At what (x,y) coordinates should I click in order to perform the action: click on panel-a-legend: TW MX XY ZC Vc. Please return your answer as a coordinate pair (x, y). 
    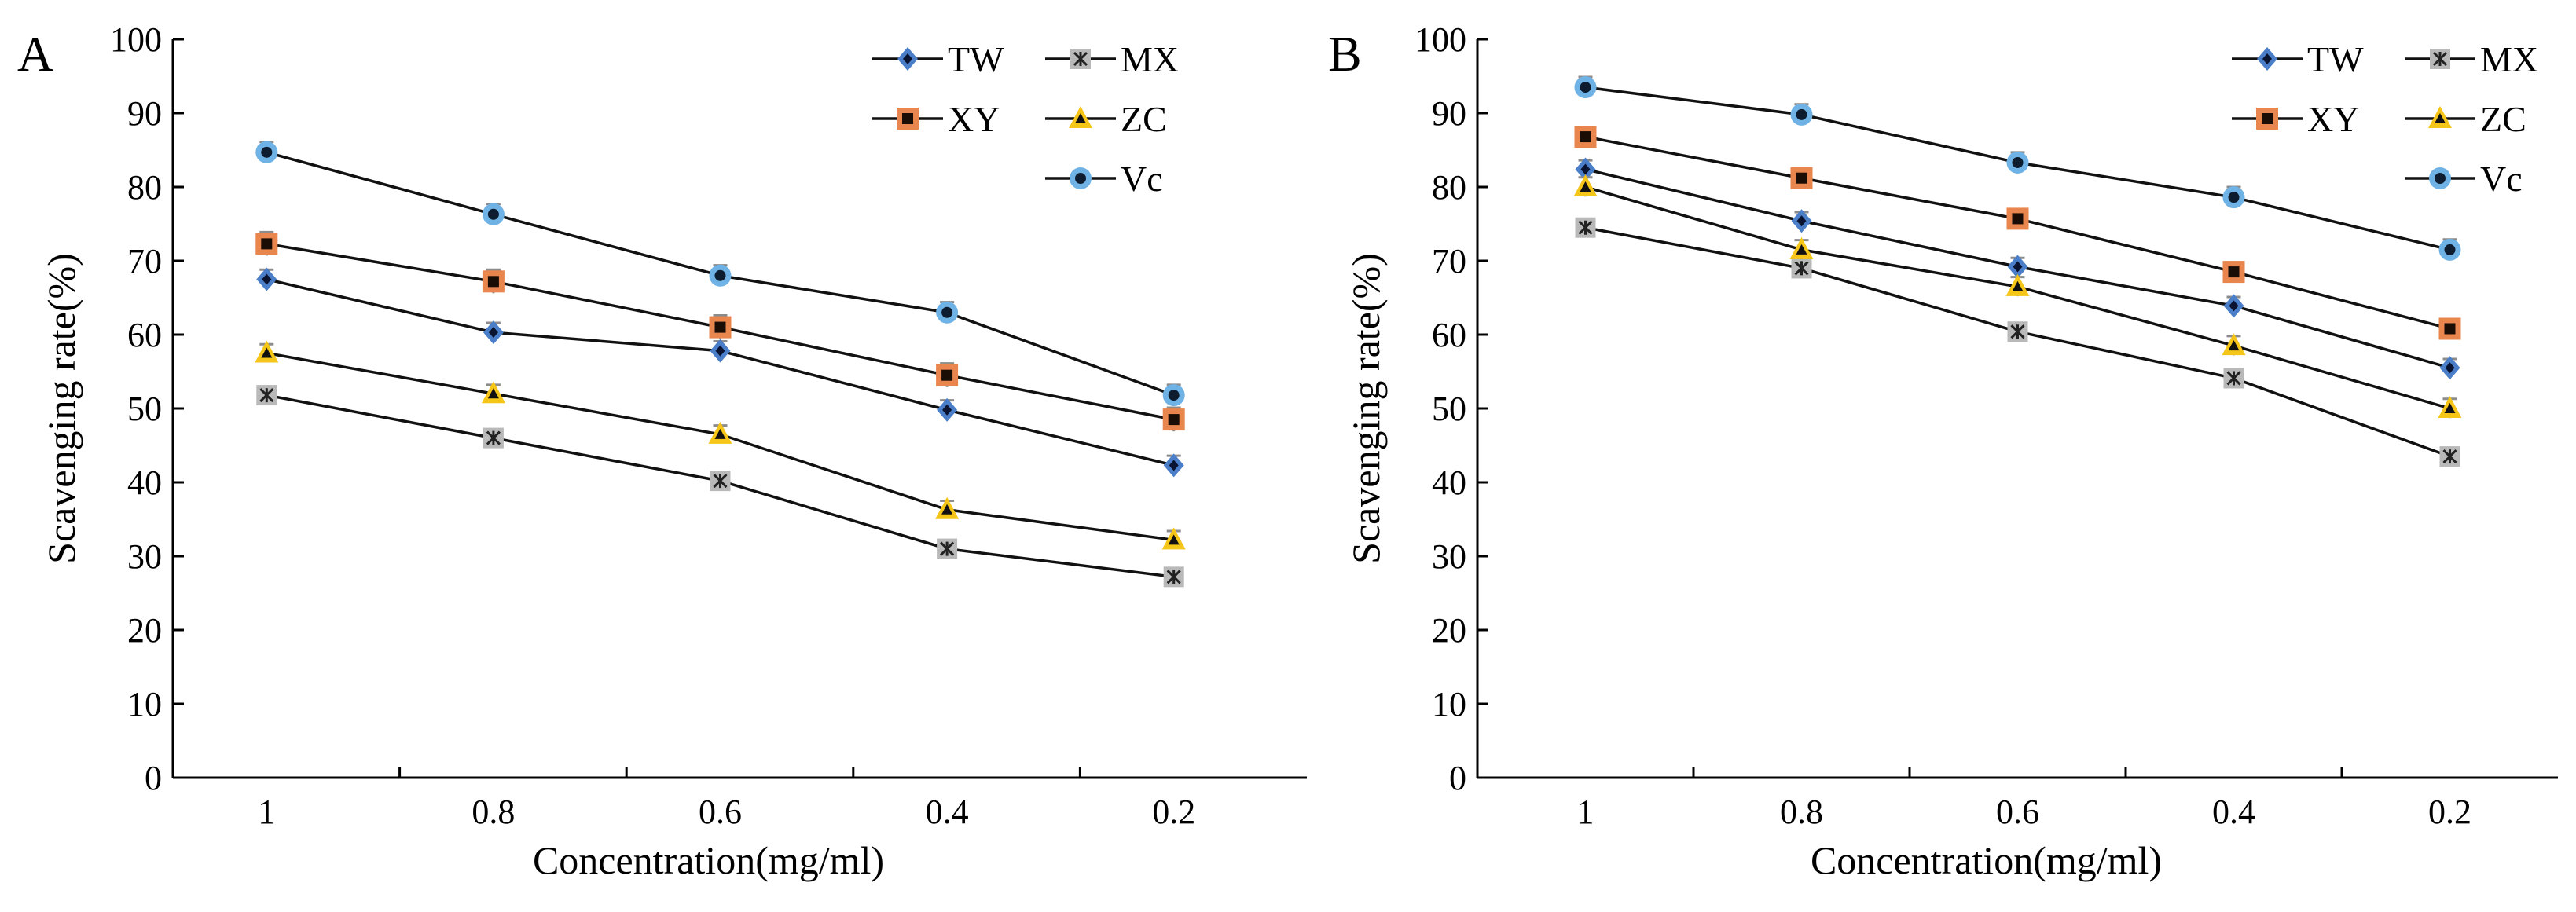
    Looking at the image, I should click on (1025, 119).